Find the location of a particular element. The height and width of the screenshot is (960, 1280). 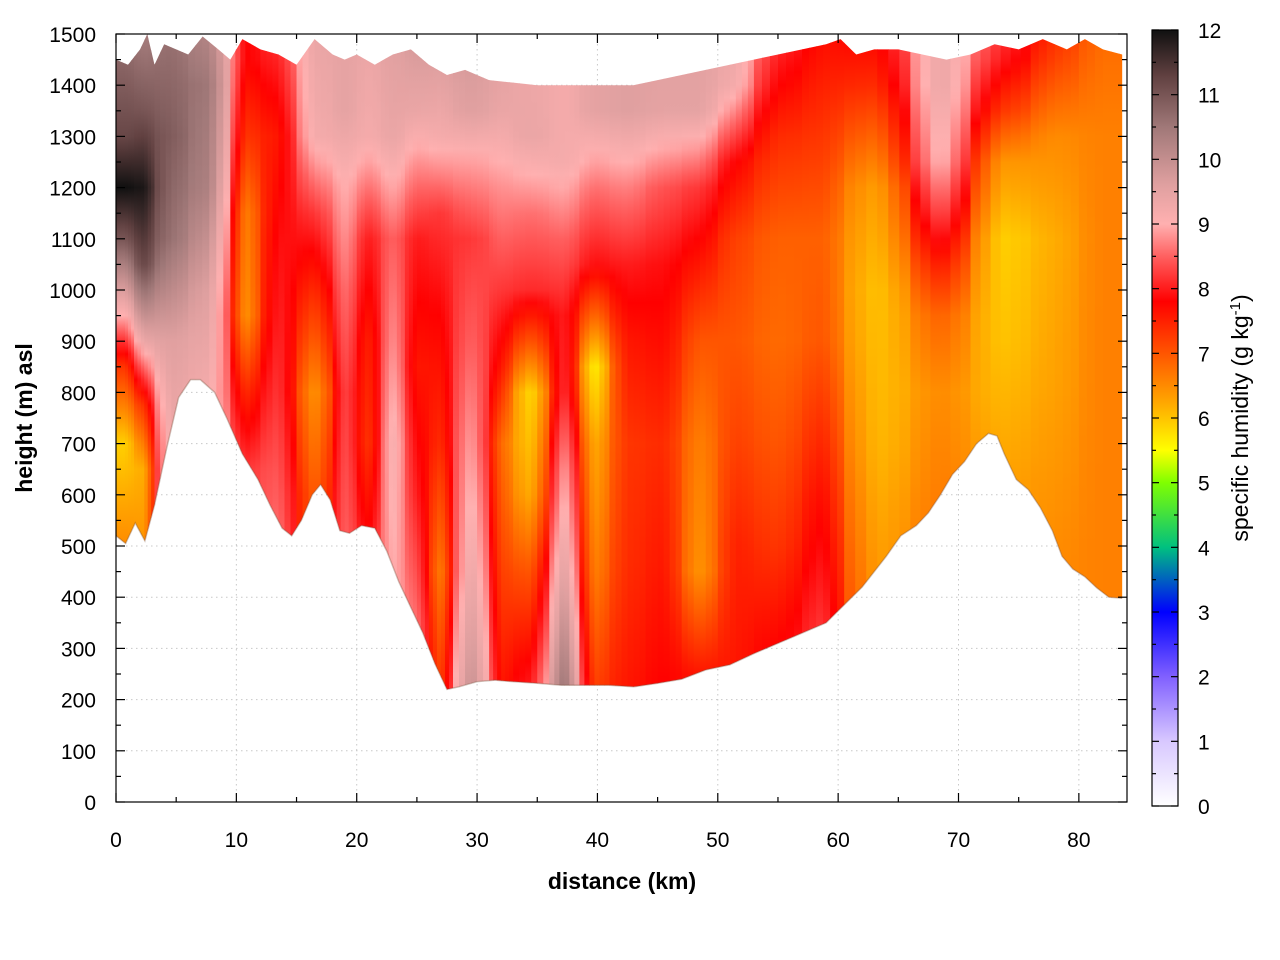

colorbar-tick-label: 6 is located at coordinates (1204, 419).